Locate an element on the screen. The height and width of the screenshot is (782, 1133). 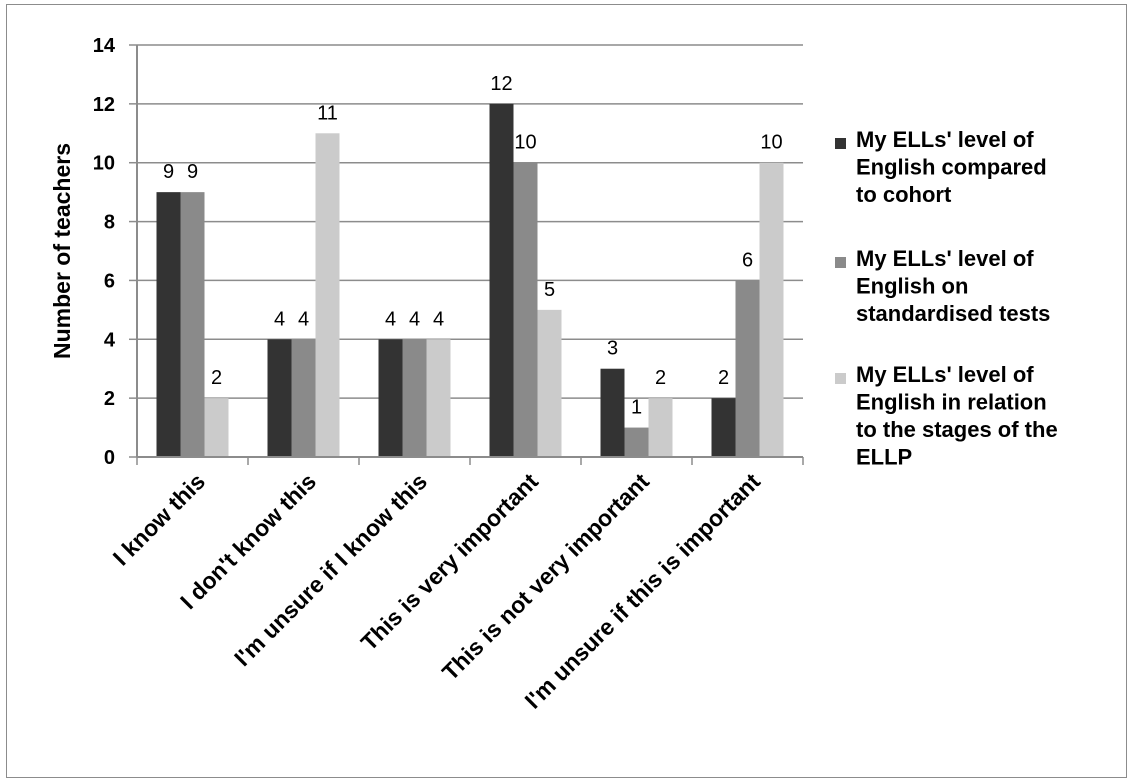
y-tick-label: 14 is located at coordinates (104, 46).